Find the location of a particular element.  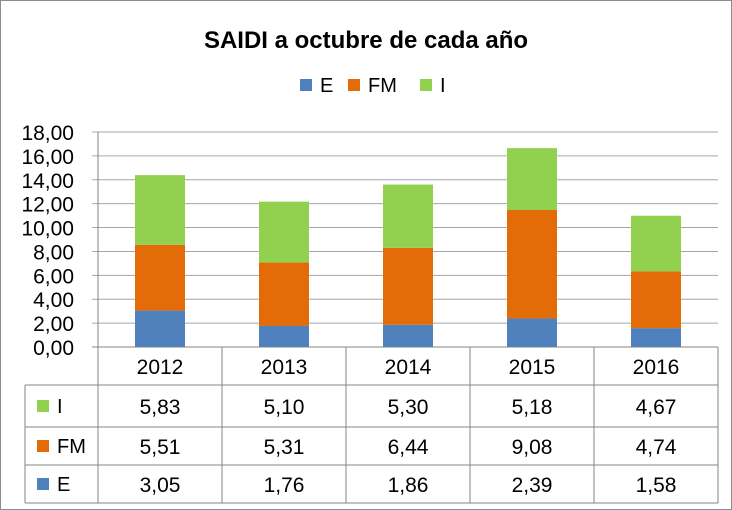

bar-i-2012 is located at coordinates (160, 210).